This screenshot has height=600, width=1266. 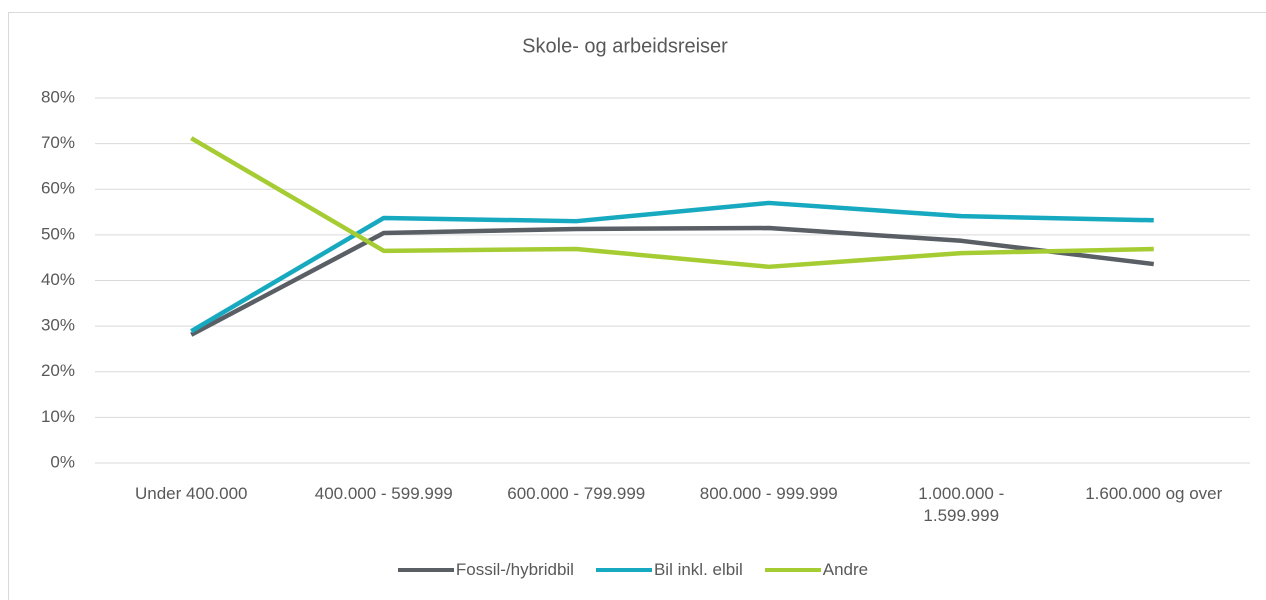 I want to click on y-tick-label: 30%, so click(x=58, y=325).